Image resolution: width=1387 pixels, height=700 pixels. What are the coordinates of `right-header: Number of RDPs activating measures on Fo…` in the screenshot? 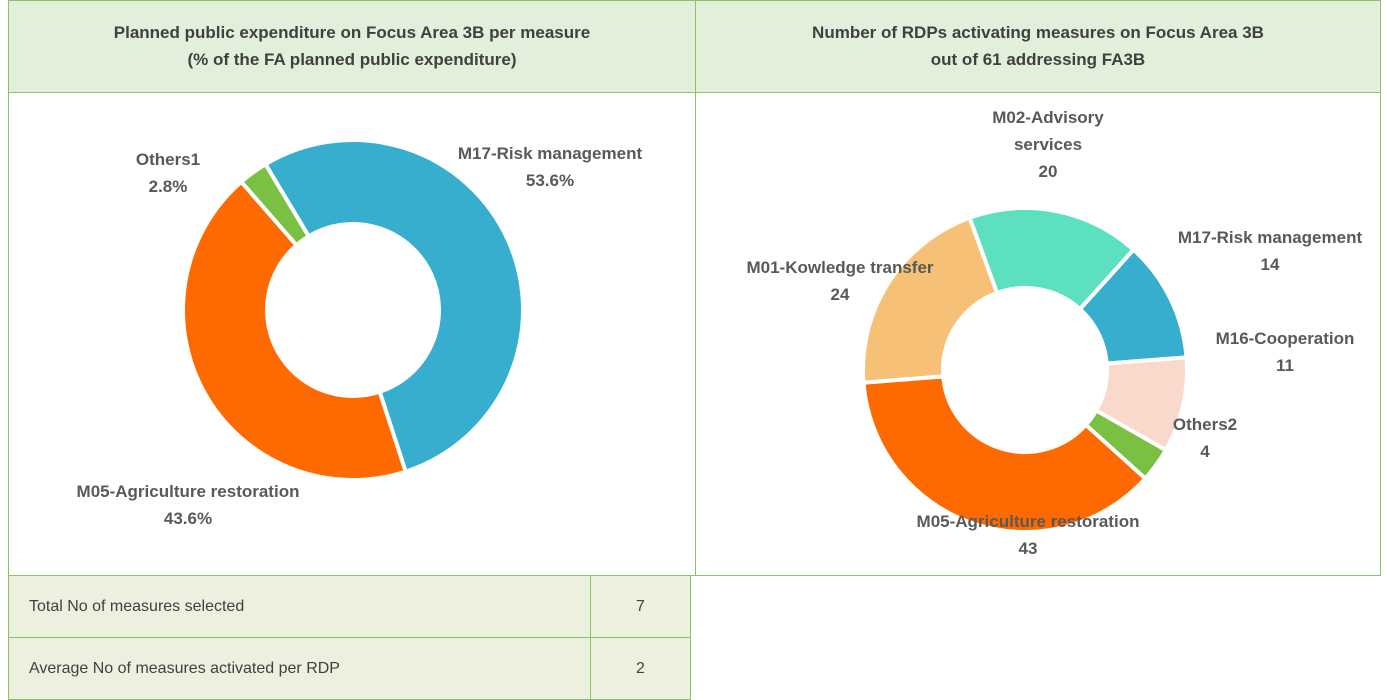 It's located at (1038, 46).